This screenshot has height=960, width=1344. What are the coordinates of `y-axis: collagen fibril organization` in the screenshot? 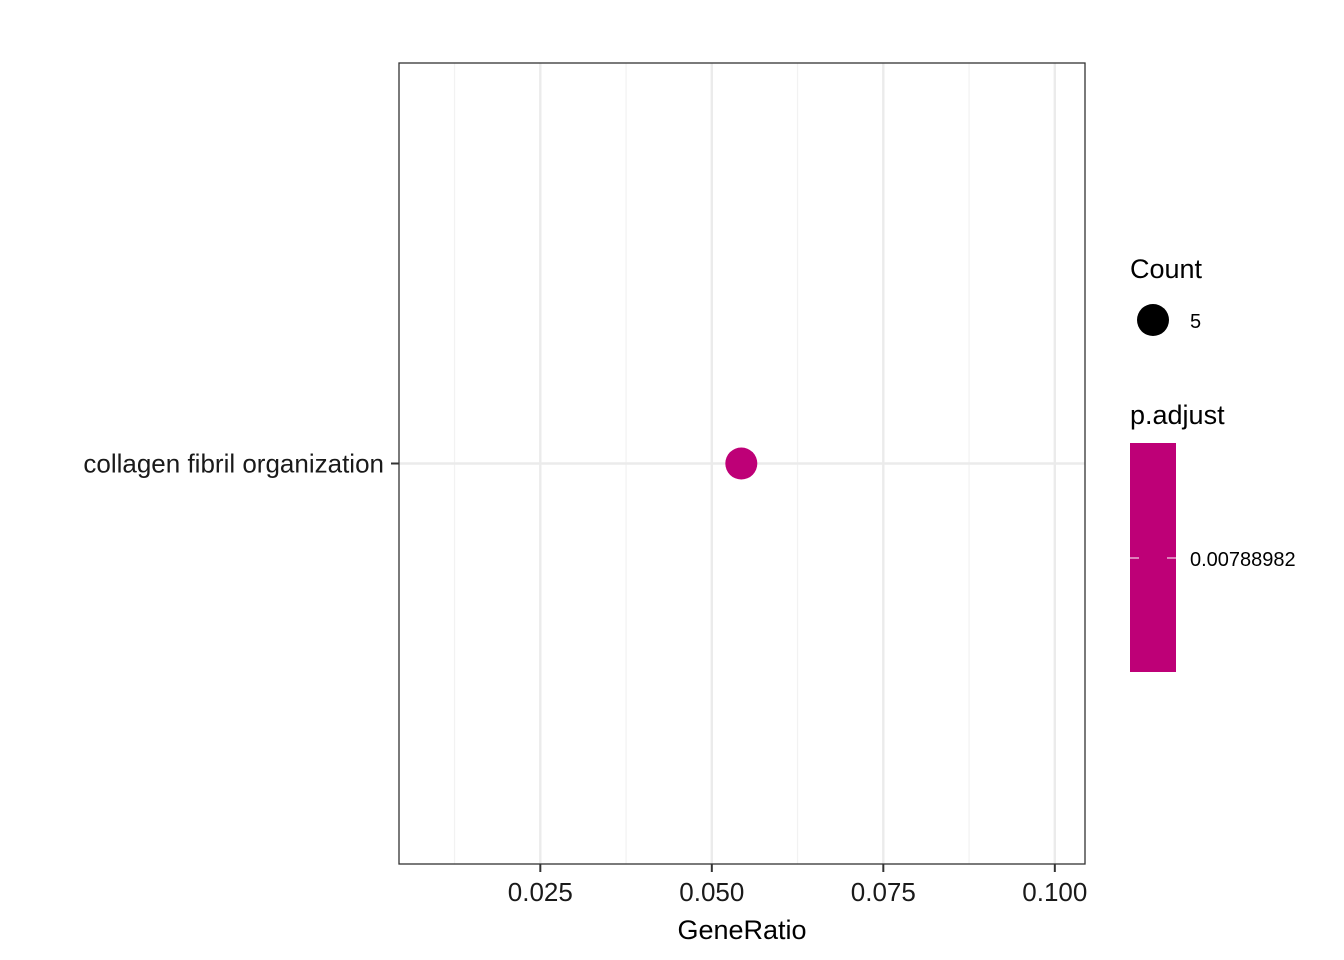 It's located at (241, 464).